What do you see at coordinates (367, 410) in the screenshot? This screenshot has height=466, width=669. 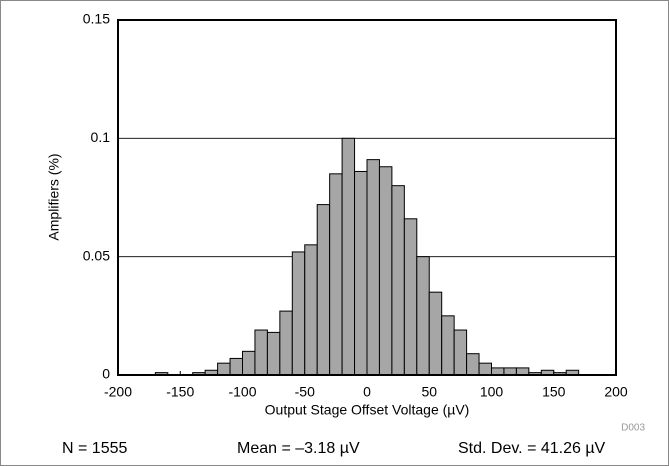 I see `x-axis-label: Output Stage Offset Voltage (µV)` at bounding box center [367, 410].